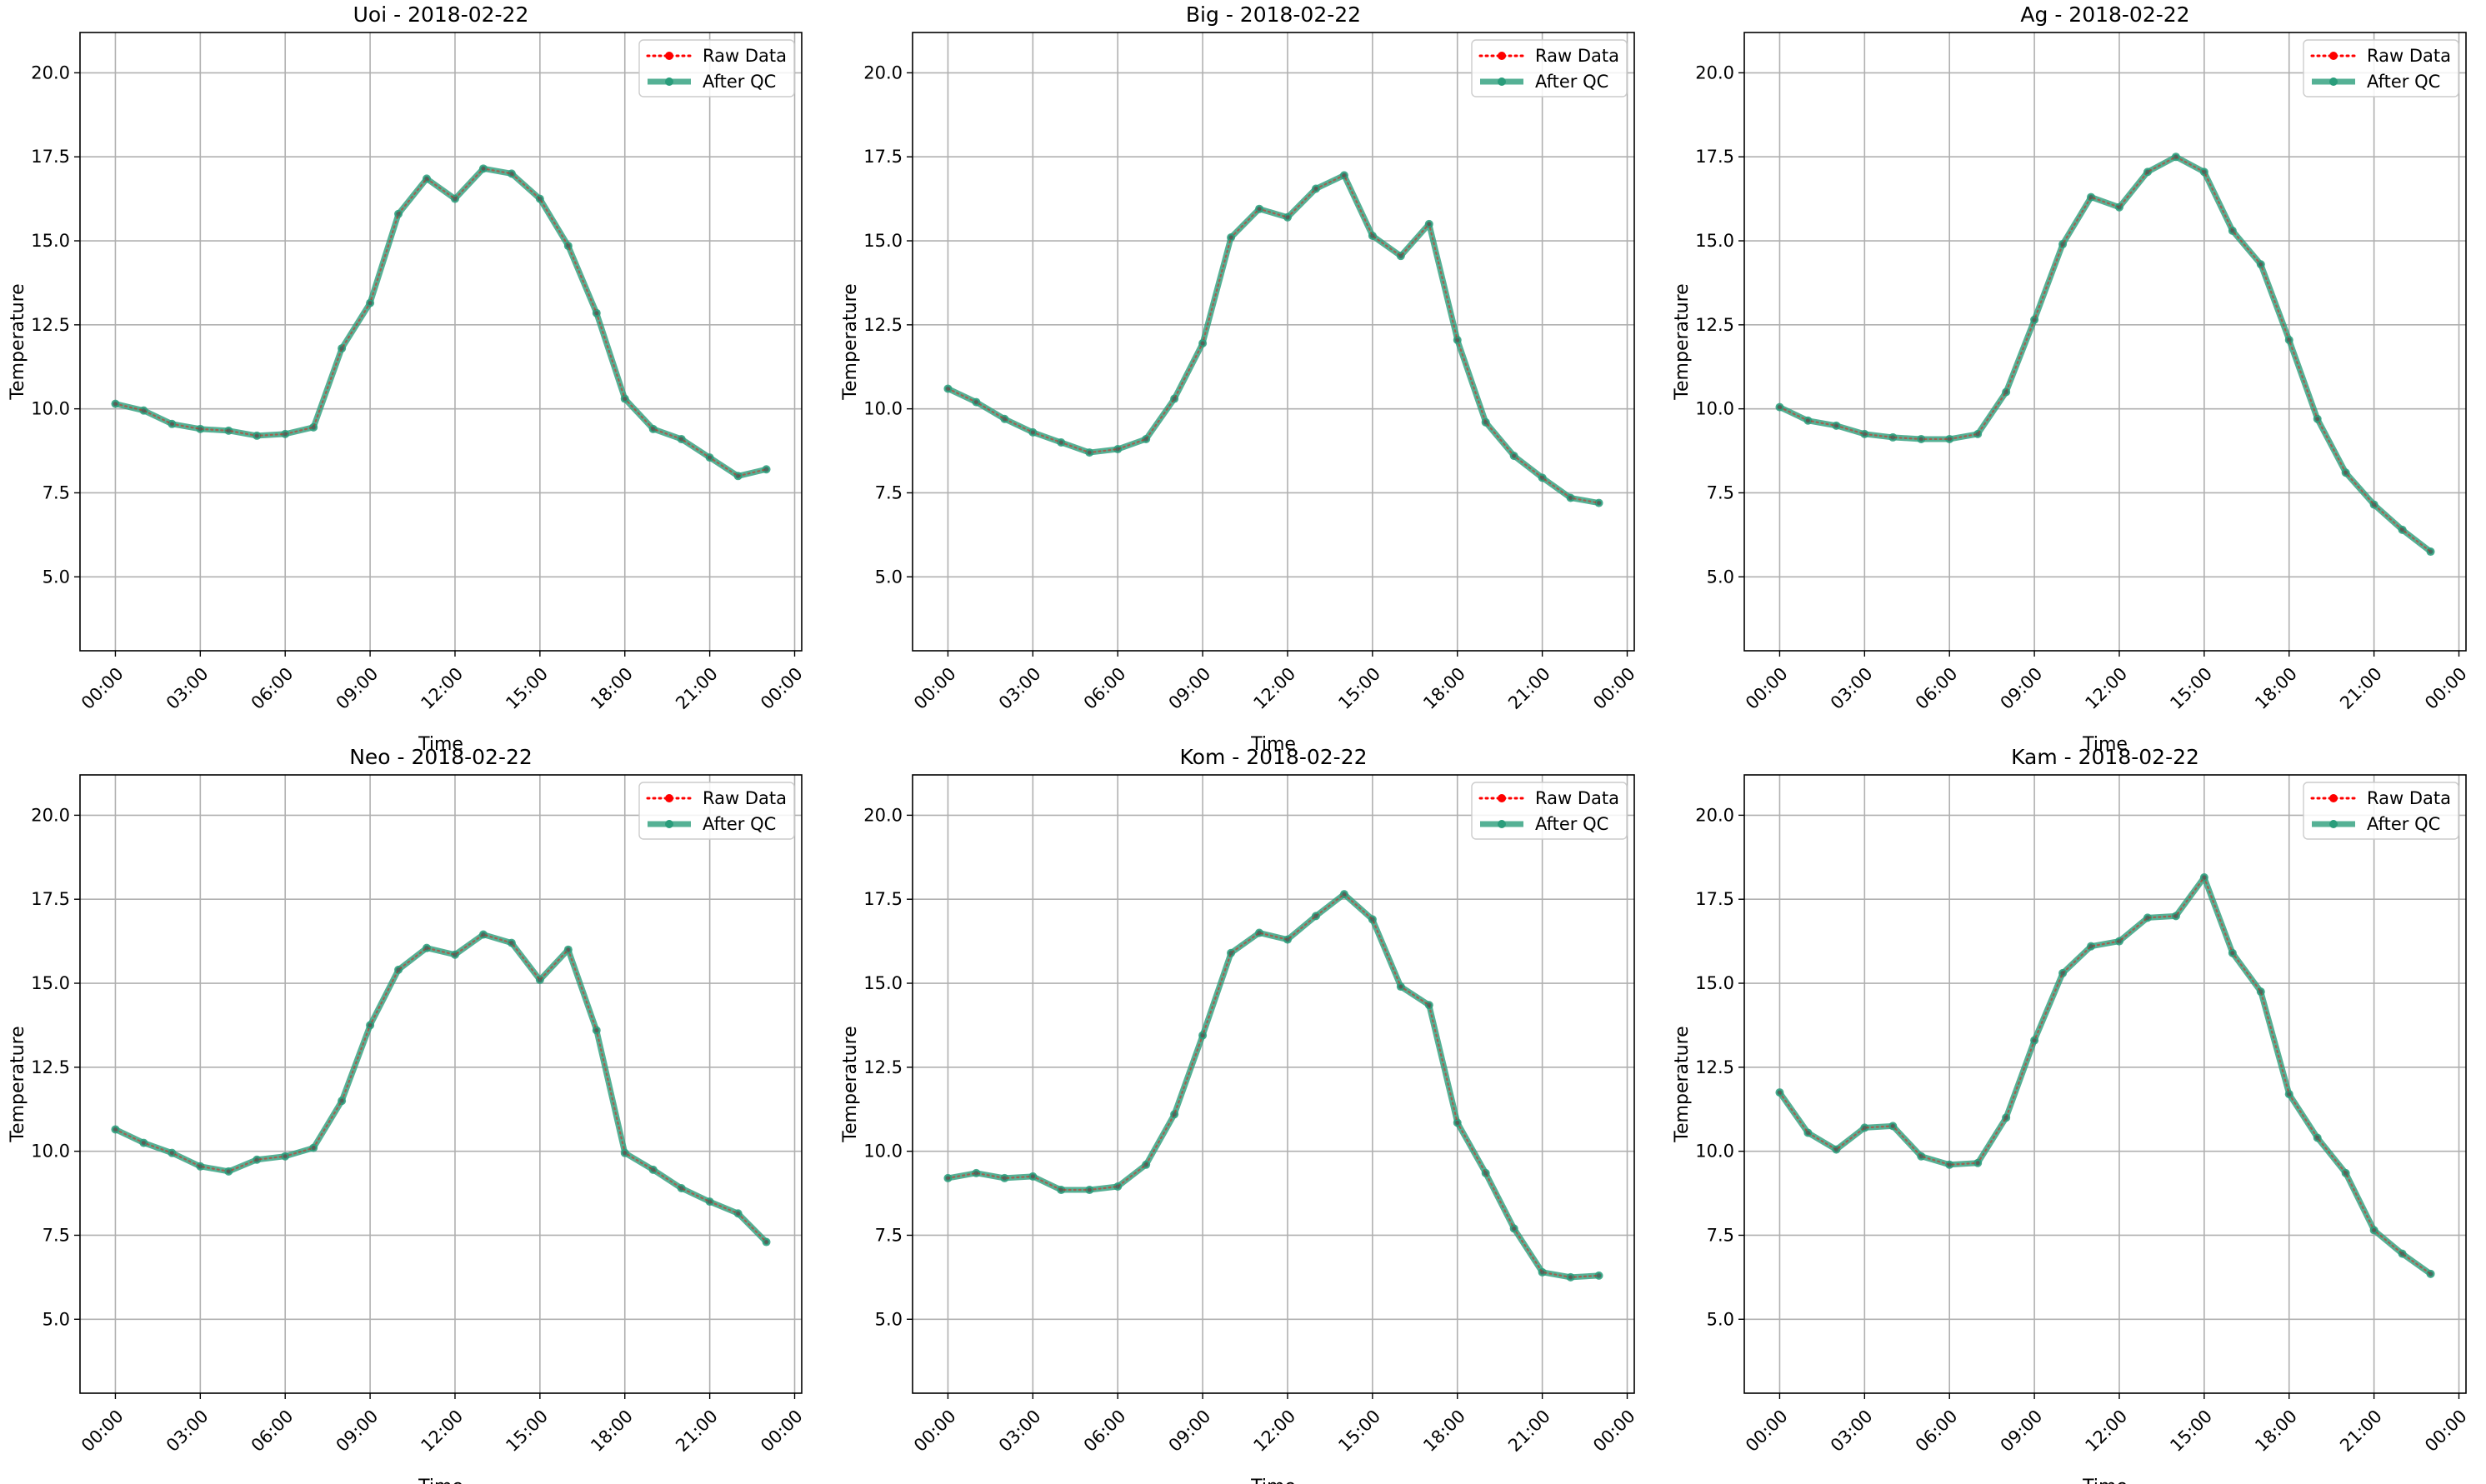  Describe the element at coordinates (2106, 688) in the screenshot. I see `x-tick-label: 12:00` at that location.